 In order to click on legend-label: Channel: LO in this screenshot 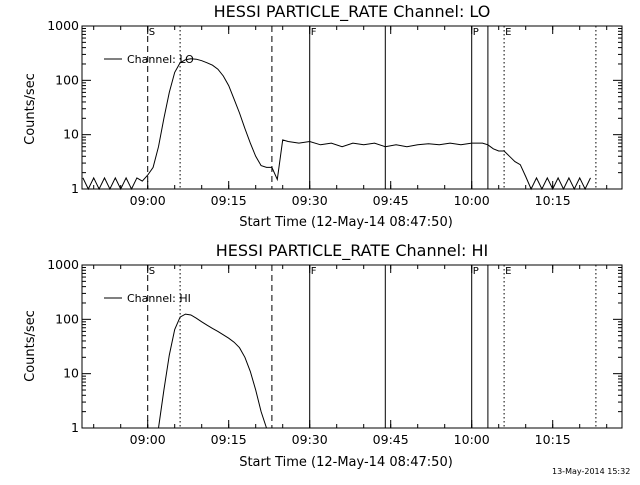, I will do `click(160, 59)`.